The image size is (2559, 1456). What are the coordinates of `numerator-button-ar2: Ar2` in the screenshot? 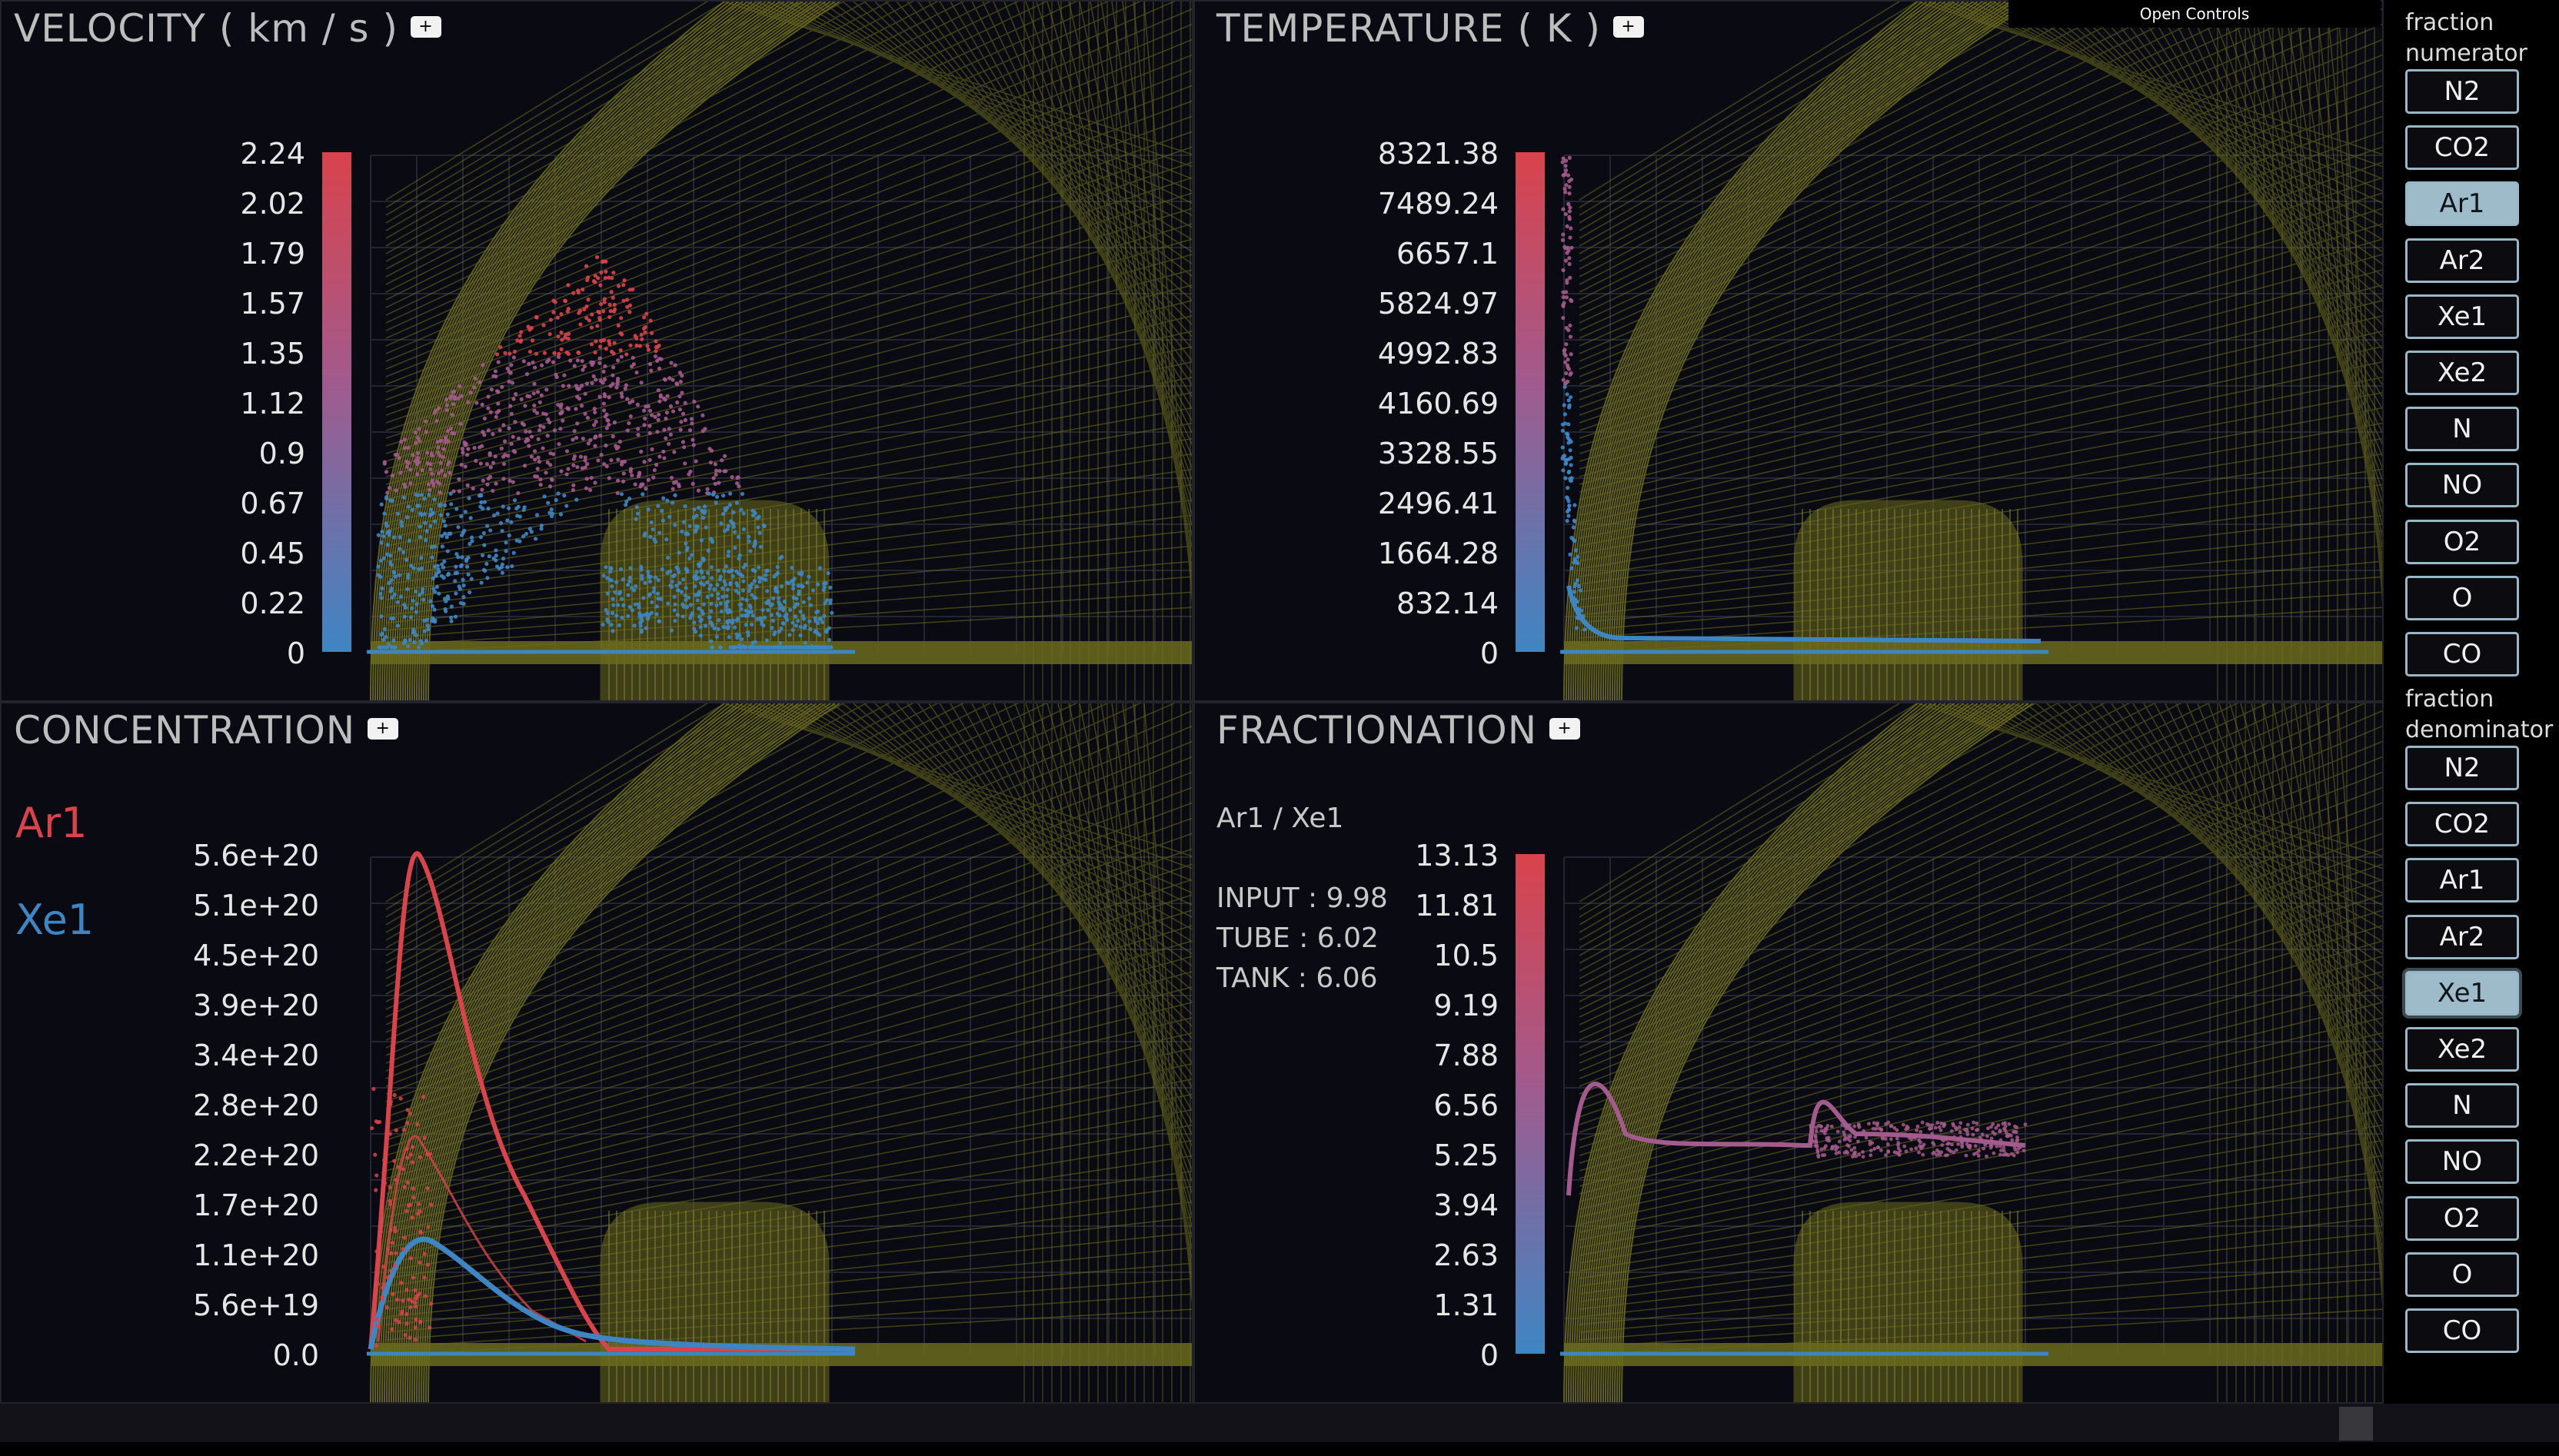 It's located at (2462, 261).